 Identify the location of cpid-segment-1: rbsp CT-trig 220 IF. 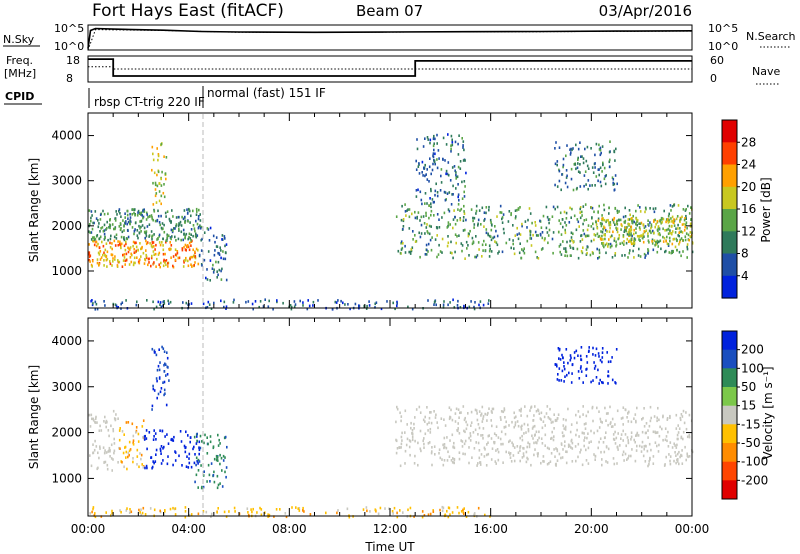
(149, 102).